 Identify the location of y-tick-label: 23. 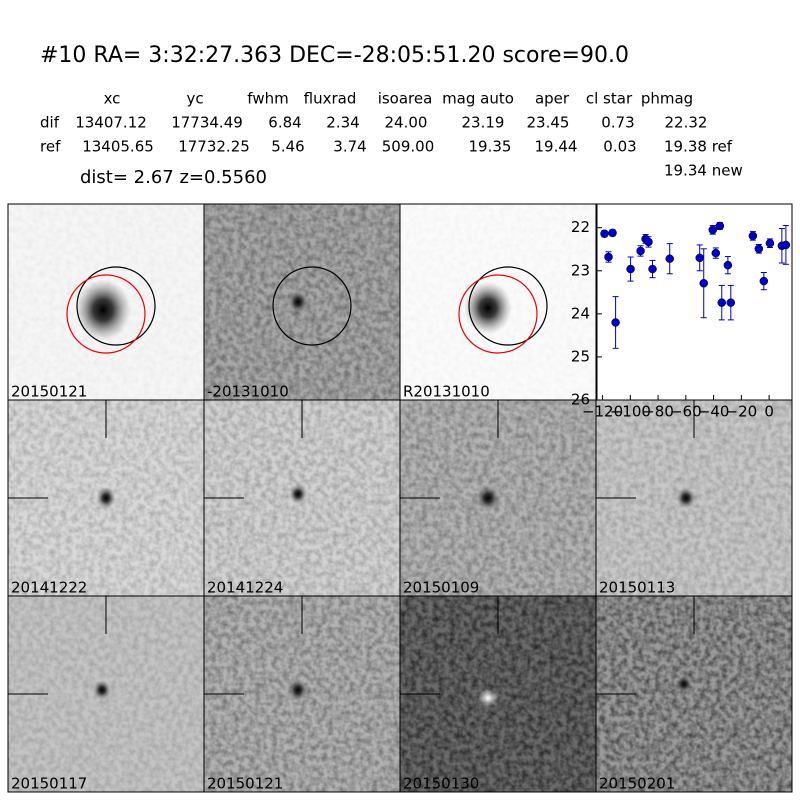
(580, 270).